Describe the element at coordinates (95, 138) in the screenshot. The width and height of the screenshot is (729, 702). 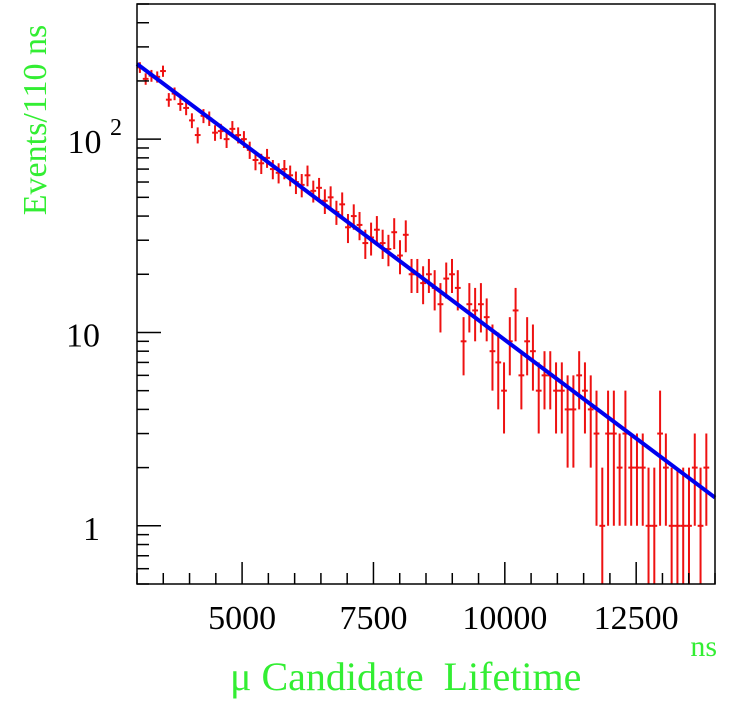
I see `y-tick-label: 10 2` at that location.